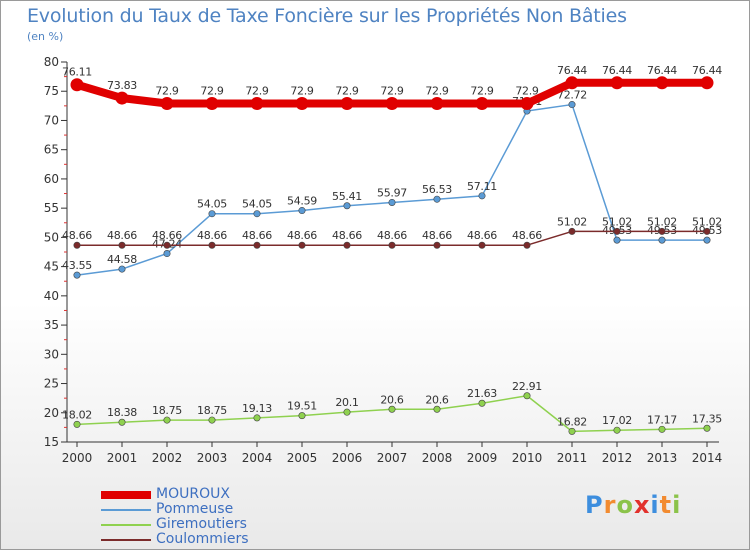 This screenshot has height=550, width=750. Describe the element at coordinates (482, 186) in the screenshot. I see `data-label-pommeuse: 57.11` at that location.